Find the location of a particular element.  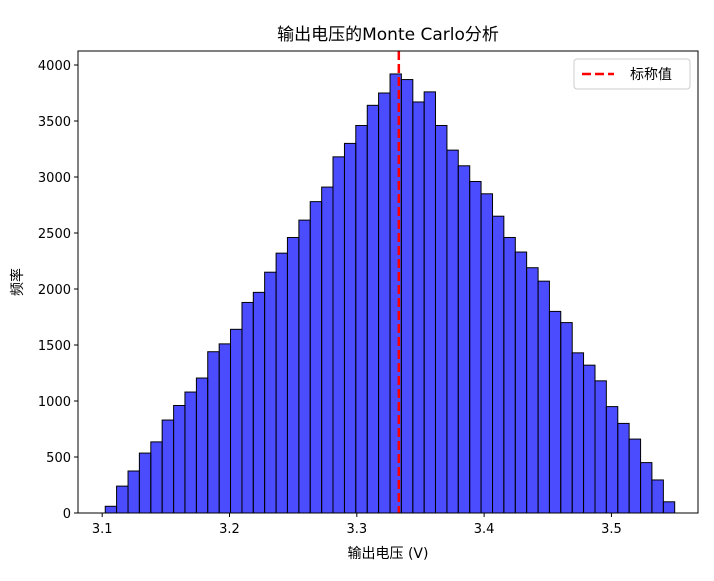

y-tick-label: 3500 is located at coordinates (54, 122).